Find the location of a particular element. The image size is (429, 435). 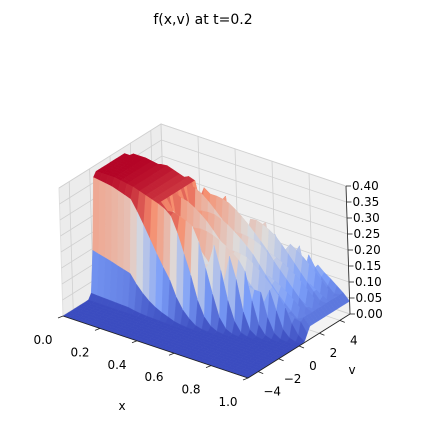

x-tick-label: 1.0 is located at coordinates (227, 402).